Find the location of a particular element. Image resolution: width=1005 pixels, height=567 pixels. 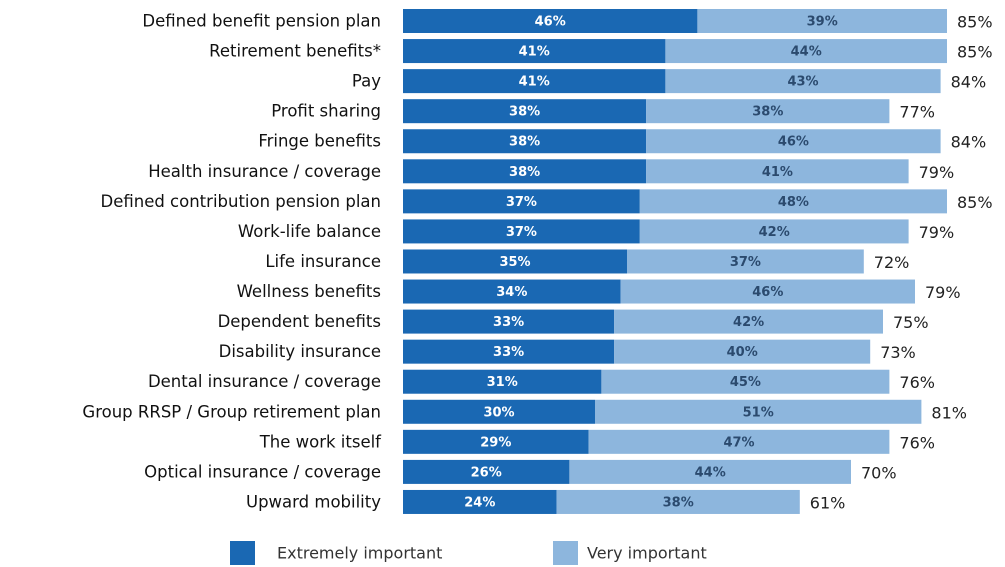

category-label: Fringe benefits is located at coordinates (319, 141).